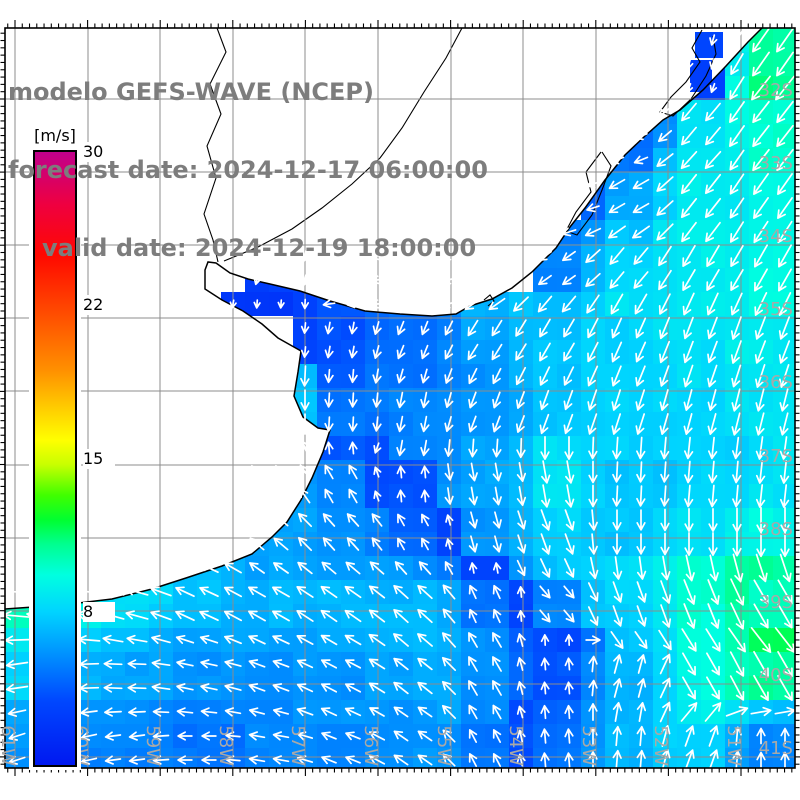  Describe the element at coordinates (776, 163) in the screenshot. I see `lat-label: 33S` at that location.